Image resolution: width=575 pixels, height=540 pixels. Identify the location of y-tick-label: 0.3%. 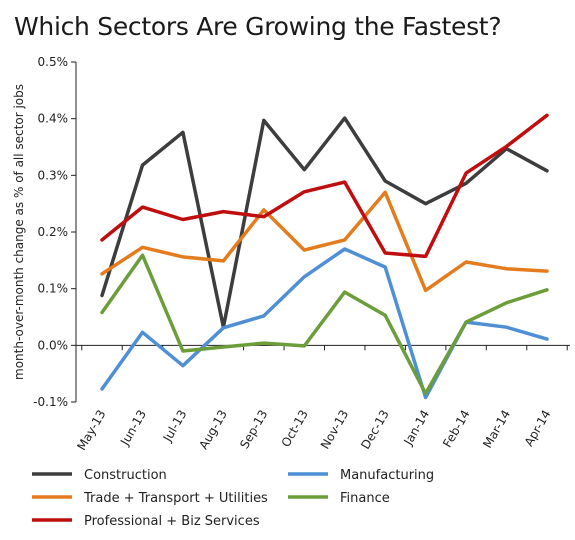
(53, 175).